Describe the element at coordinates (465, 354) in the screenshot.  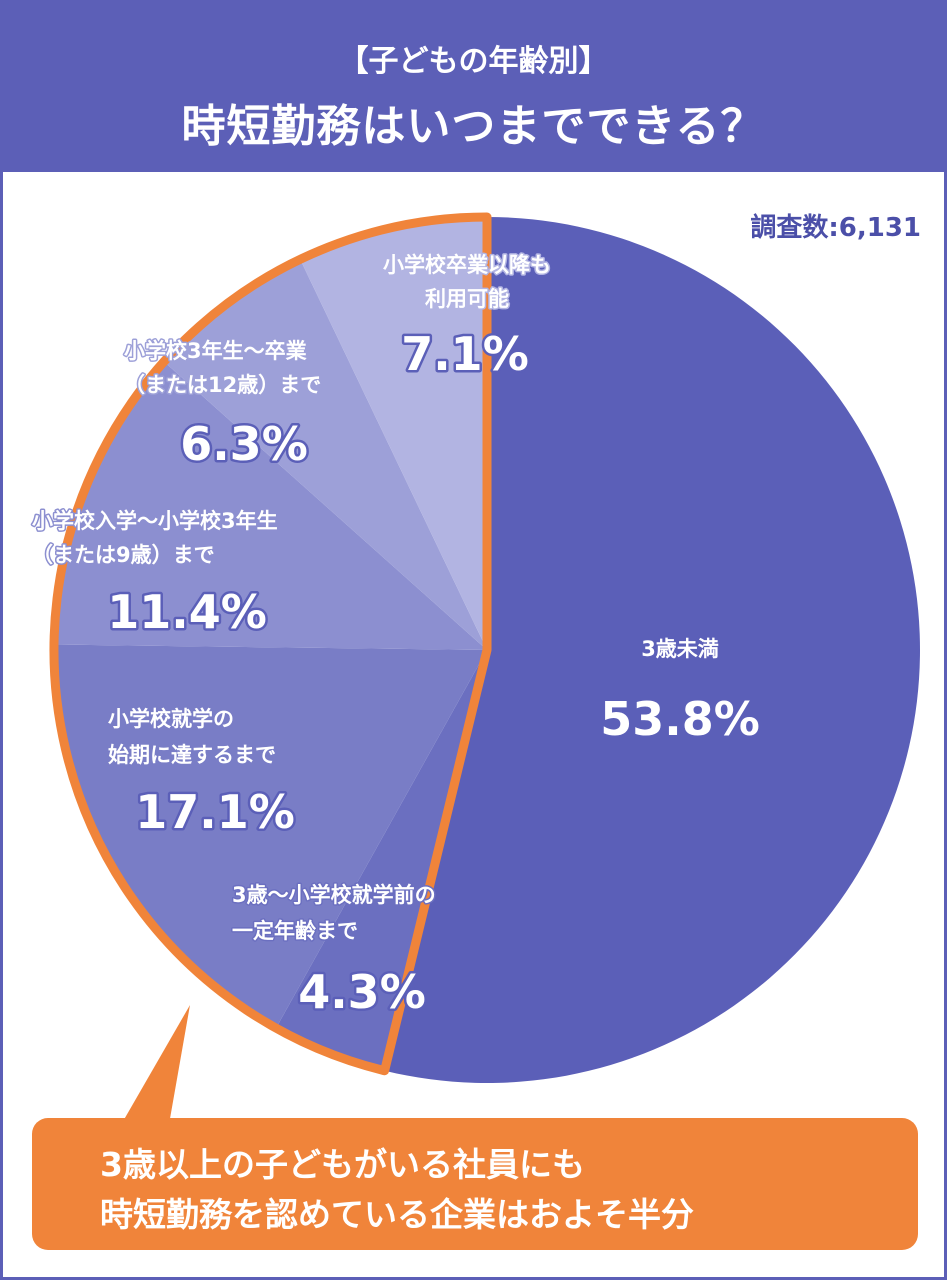
I see `slice-value-label: 7.1%` at that location.